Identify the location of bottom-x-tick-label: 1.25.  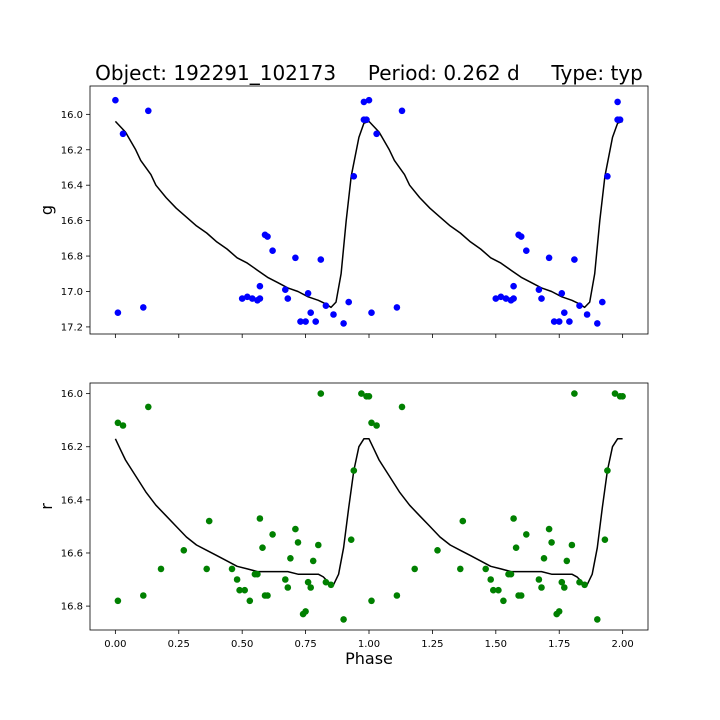
(432, 644).